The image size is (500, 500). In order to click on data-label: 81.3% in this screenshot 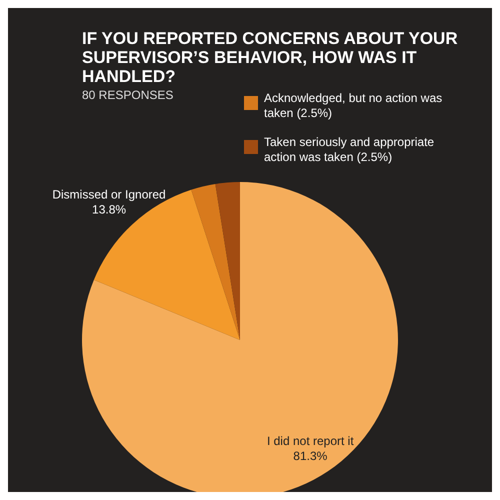, I will do `click(310, 456)`.